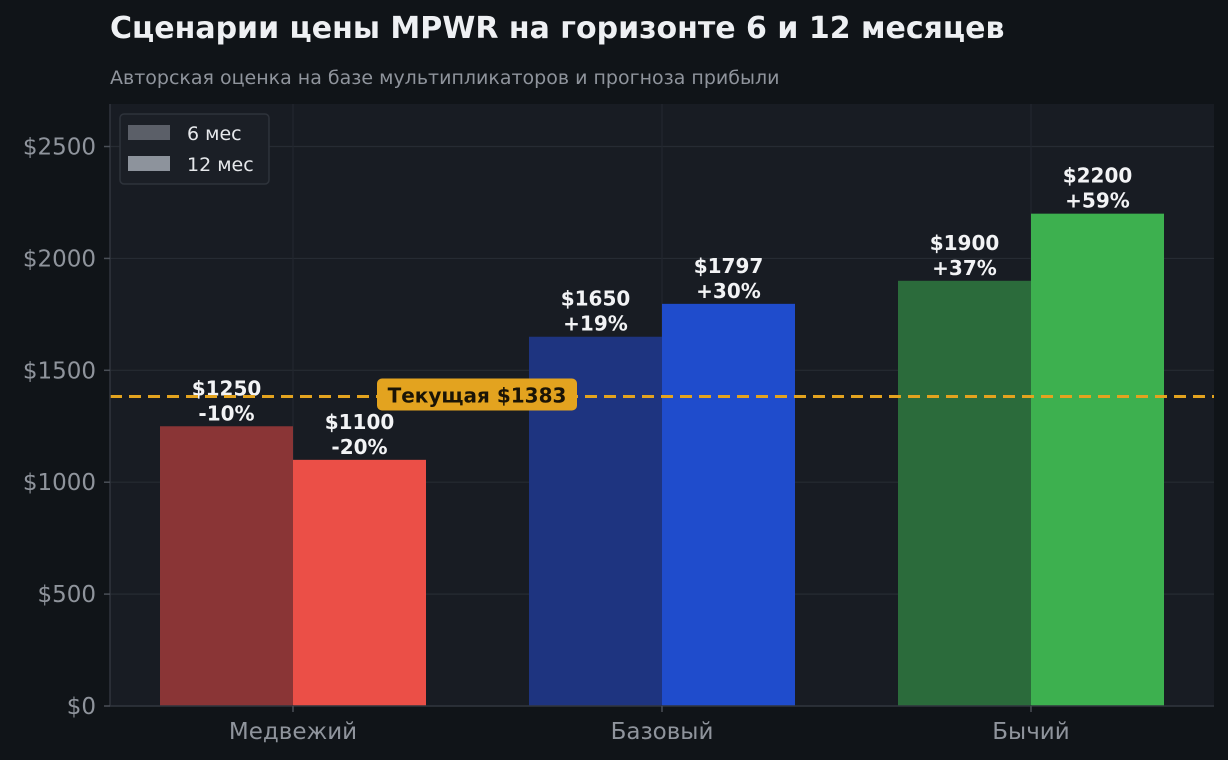 Image resolution: width=1228 pixels, height=760 pixels. What do you see at coordinates (965, 243) in the screenshot?
I see `bar-value-label: $1900` at bounding box center [965, 243].